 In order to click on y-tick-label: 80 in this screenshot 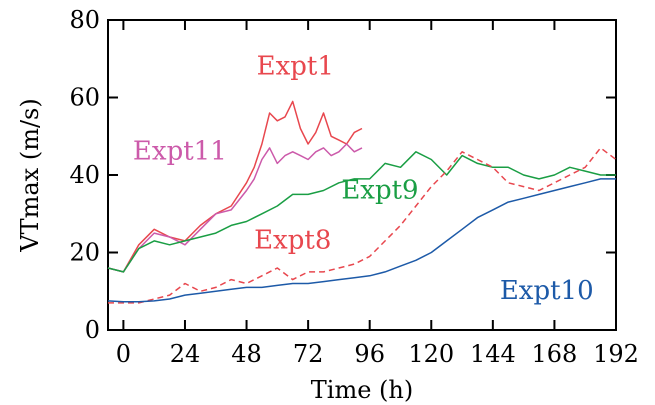, I will do `click(84, 20)`.